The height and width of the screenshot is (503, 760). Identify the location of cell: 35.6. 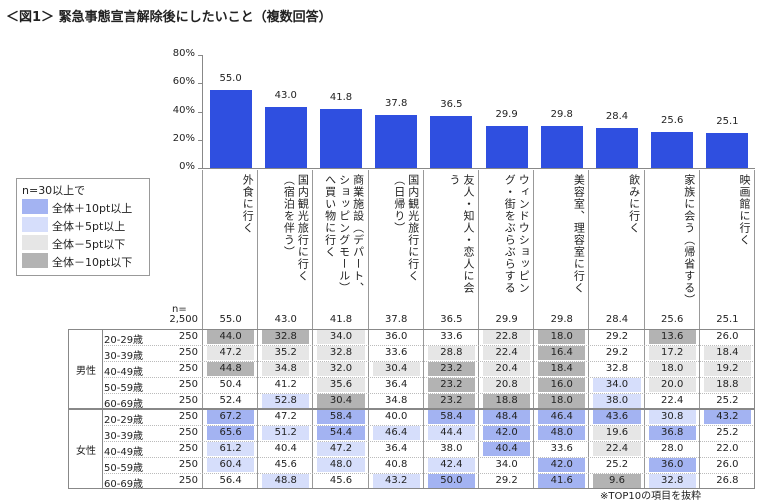
(341, 385).